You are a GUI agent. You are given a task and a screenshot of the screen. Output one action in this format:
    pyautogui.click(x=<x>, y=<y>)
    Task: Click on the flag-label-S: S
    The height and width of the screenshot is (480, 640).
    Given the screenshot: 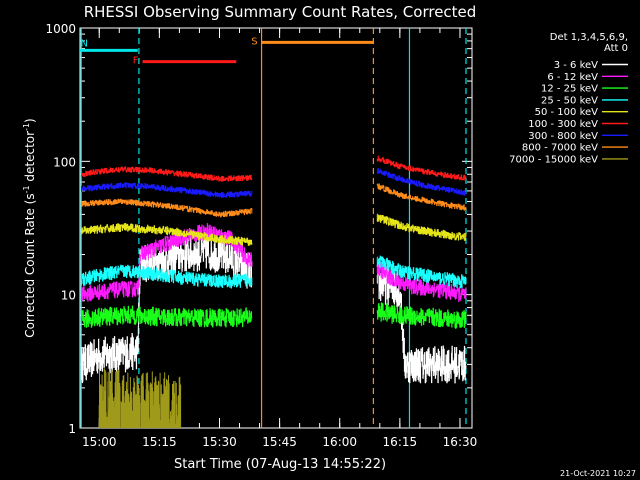 What is the action you would take?
    pyautogui.click(x=254, y=41)
    